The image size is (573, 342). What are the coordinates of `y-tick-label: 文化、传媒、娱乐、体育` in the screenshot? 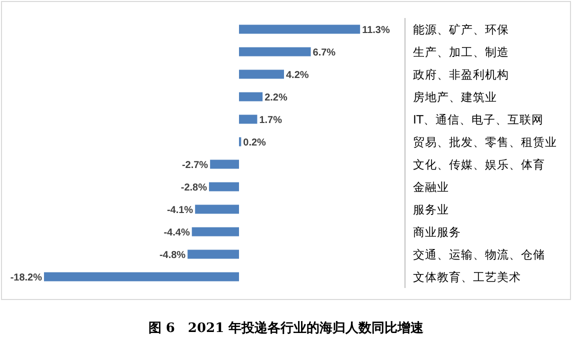 It's located at (479, 164).